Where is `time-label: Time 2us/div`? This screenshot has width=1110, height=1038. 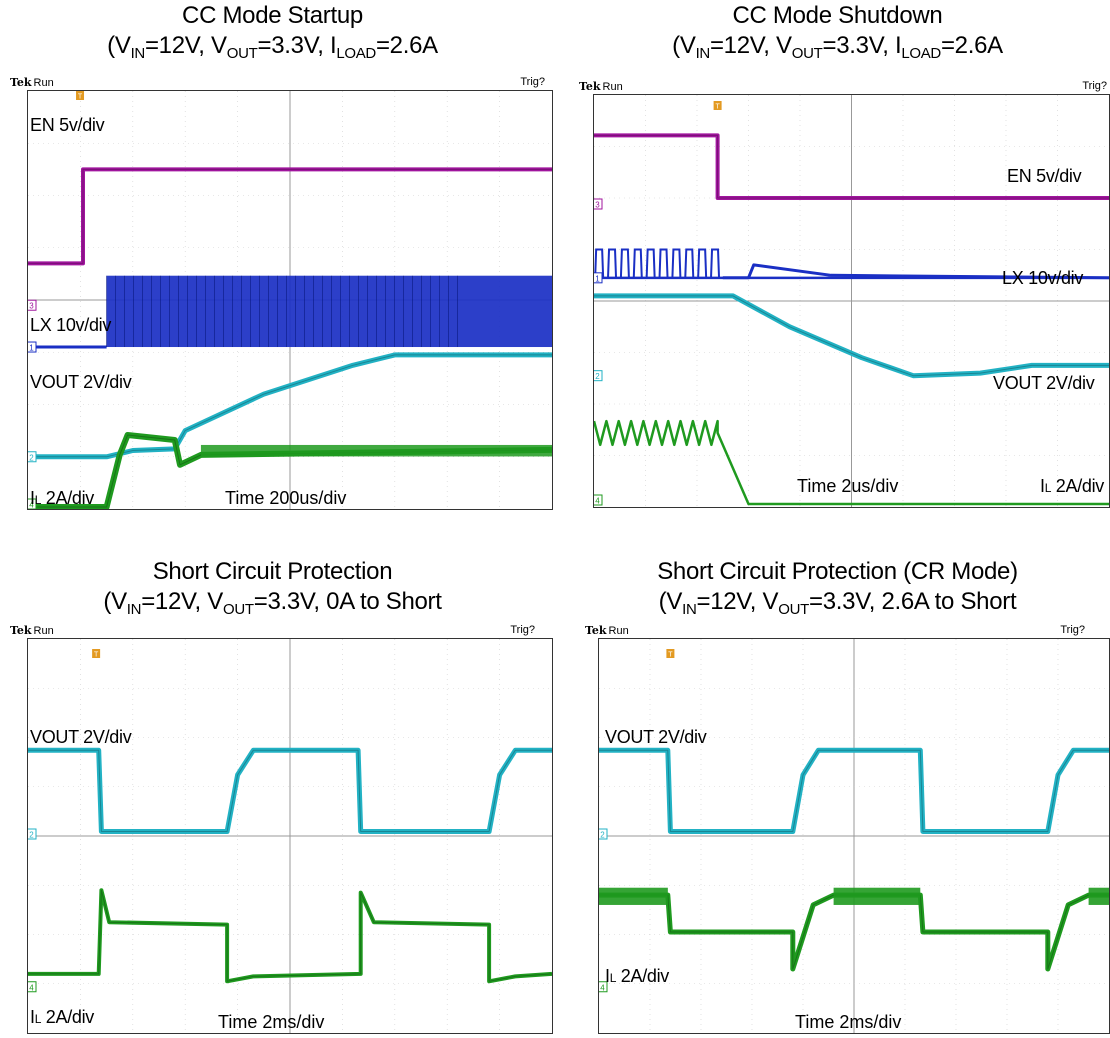
time-label: Time 2us/div is located at coordinates (848, 486).